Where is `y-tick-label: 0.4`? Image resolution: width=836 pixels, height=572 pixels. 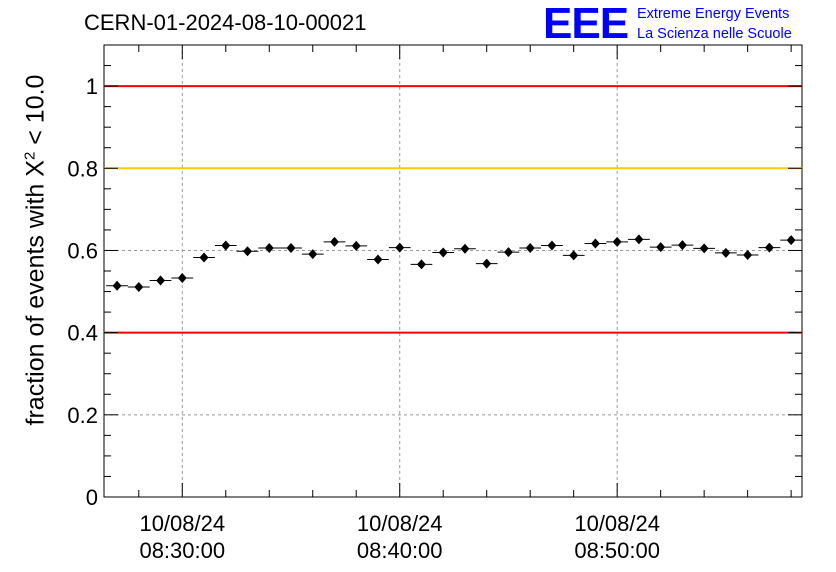
y-tick-label: 0.4 is located at coordinates (82, 333).